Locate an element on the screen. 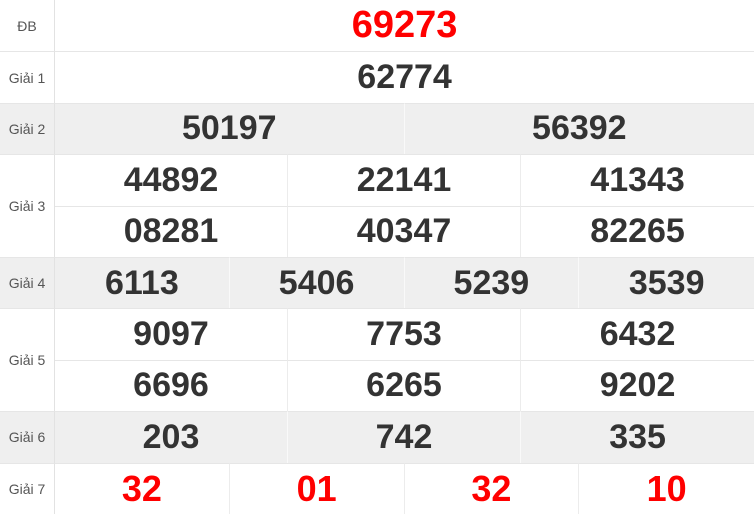 The width and height of the screenshot is (754, 514). prize-row-5-line2: 6696 6265 9202 is located at coordinates (377, 385).